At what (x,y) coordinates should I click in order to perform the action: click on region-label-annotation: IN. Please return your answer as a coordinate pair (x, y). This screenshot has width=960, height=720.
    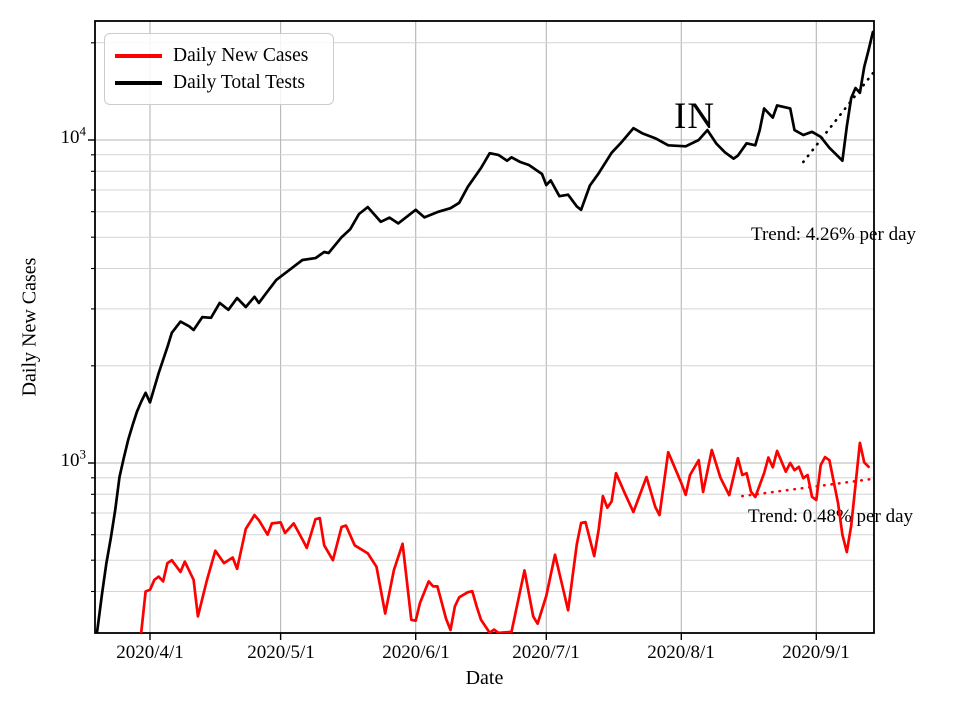
    Looking at the image, I should click on (695, 116).